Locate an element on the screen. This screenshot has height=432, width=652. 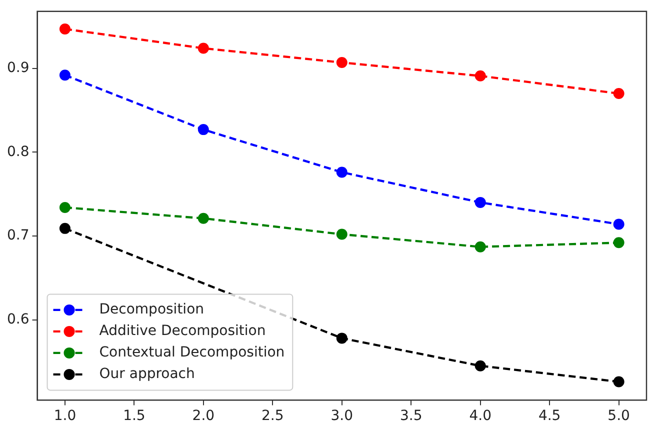
x-tick-label: 4.5 is located at coordinates (549, 416).